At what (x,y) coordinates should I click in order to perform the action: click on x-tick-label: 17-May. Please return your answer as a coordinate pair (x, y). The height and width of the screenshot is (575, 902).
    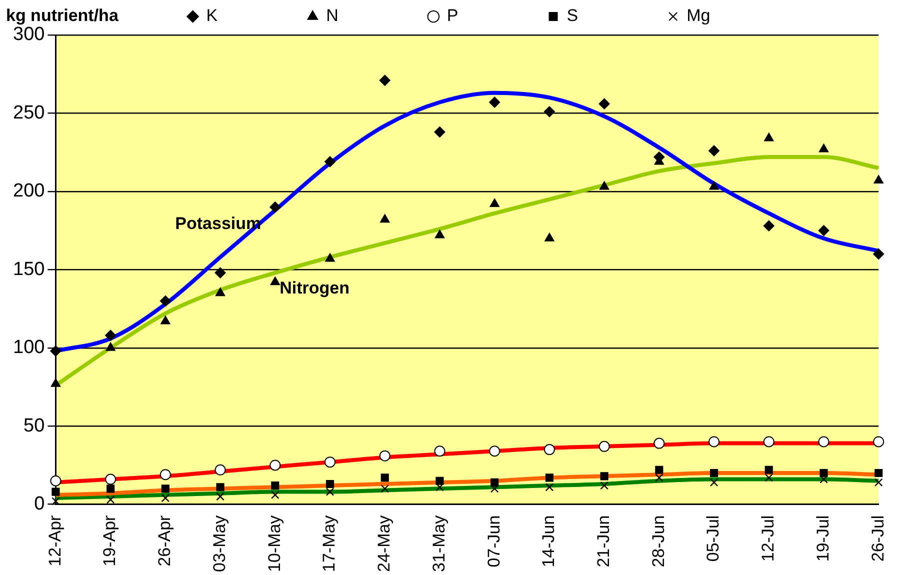
    Looking at the image, I should click on (329, 543).